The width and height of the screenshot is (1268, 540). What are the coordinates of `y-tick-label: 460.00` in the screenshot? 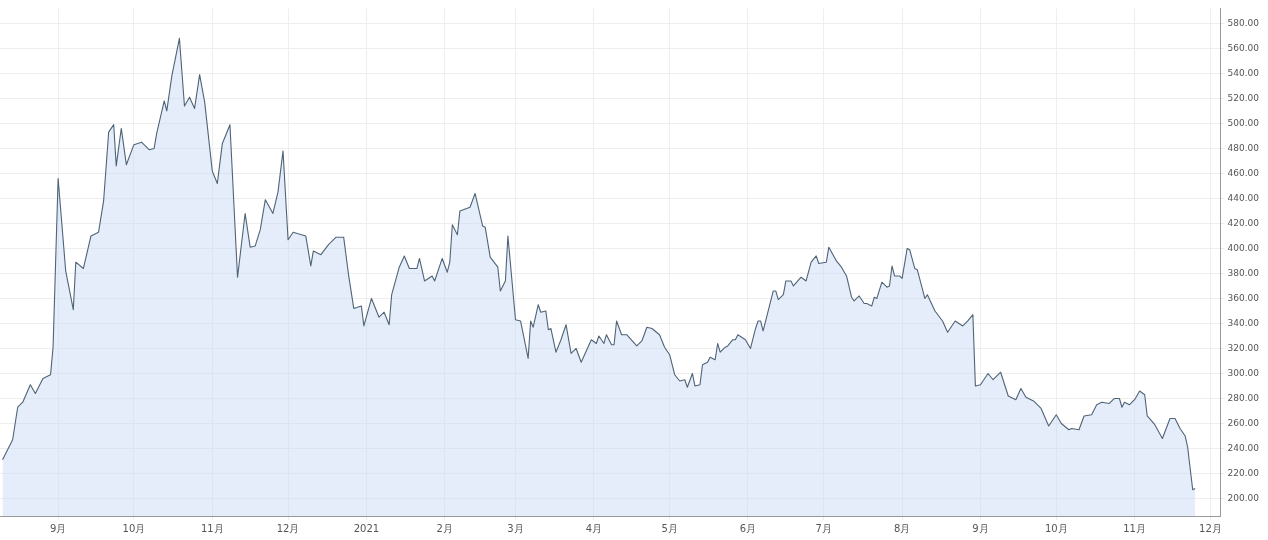 It's located at (1243, 172).